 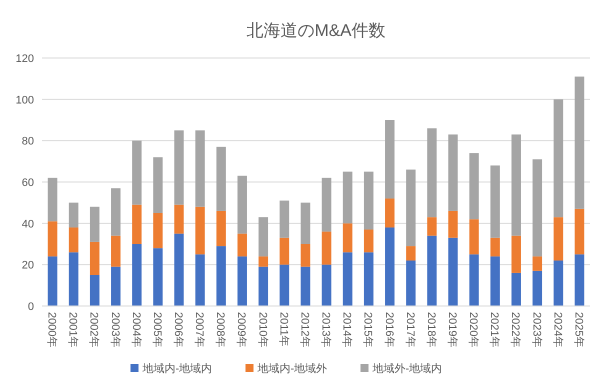 What do you see at coordinates (220, 330) in the screenshot?
I see `x-tick-label: 2008年` at bounding box center [220, 330].